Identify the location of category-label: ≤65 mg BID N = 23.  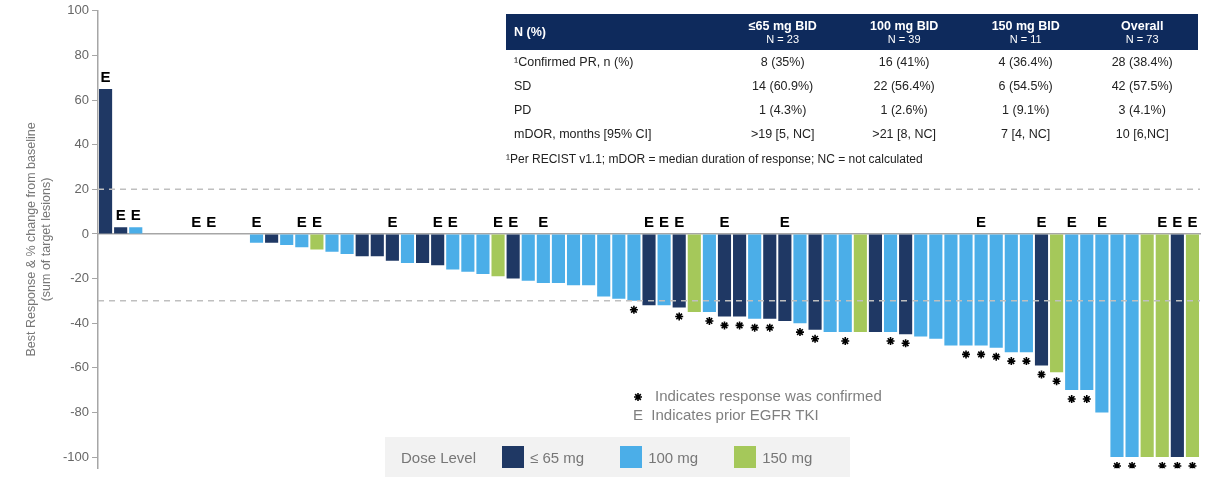
(782, 32).